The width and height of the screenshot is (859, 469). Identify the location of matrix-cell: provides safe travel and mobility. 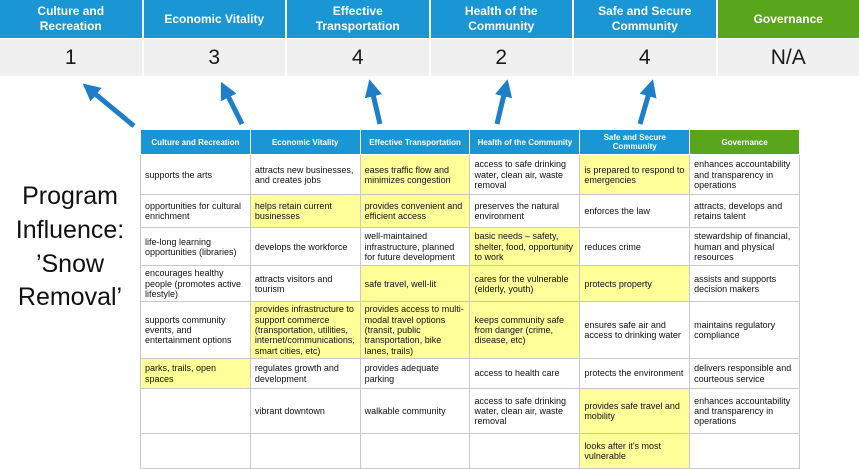
(635, 411).